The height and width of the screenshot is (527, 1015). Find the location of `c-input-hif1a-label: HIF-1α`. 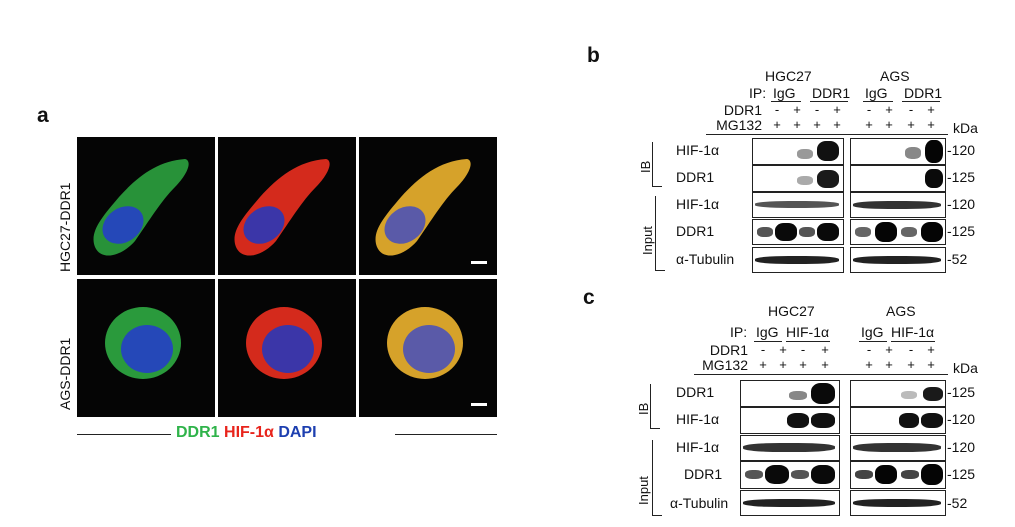

c-input-hif1a-label: HIF-1α is located at coordinates (697, 447).